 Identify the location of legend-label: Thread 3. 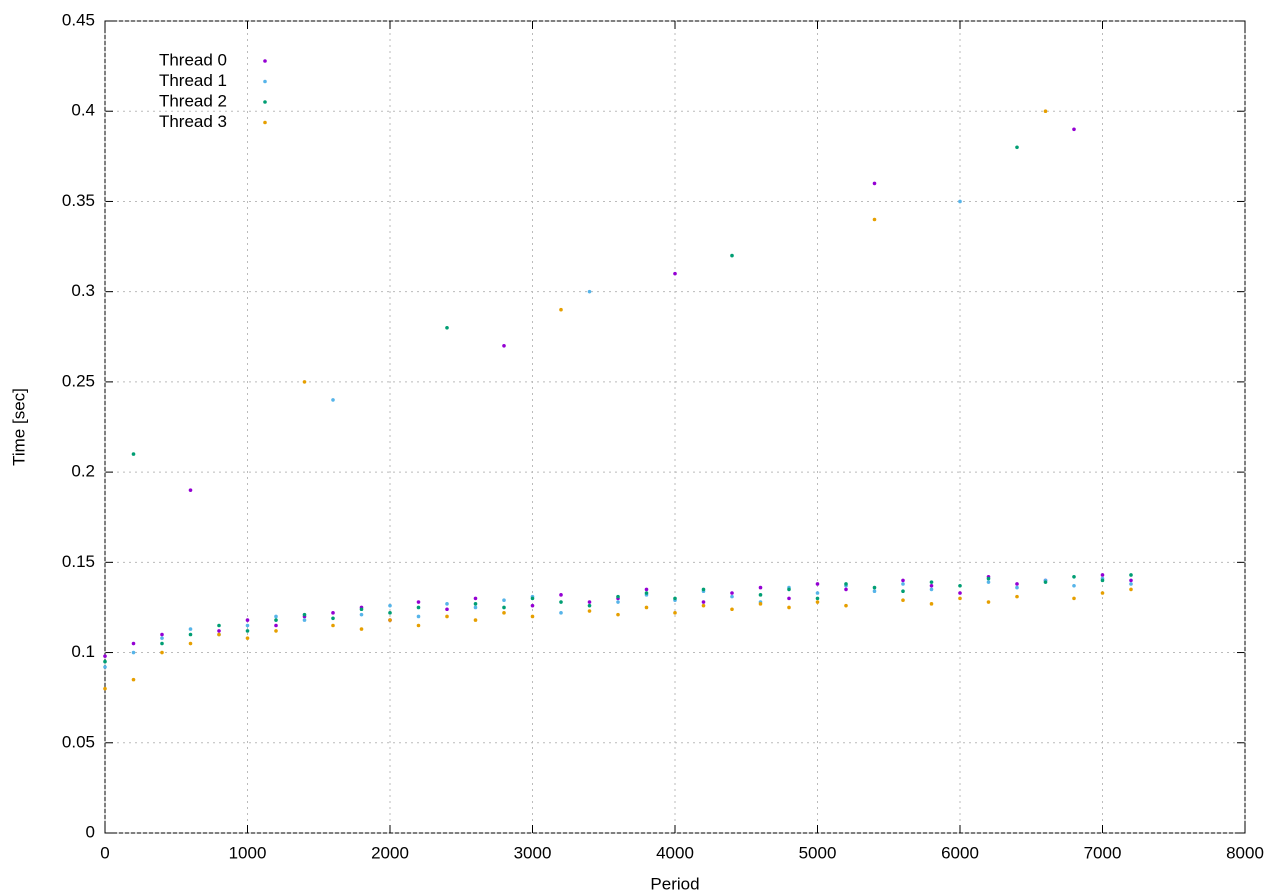
(193, 121).